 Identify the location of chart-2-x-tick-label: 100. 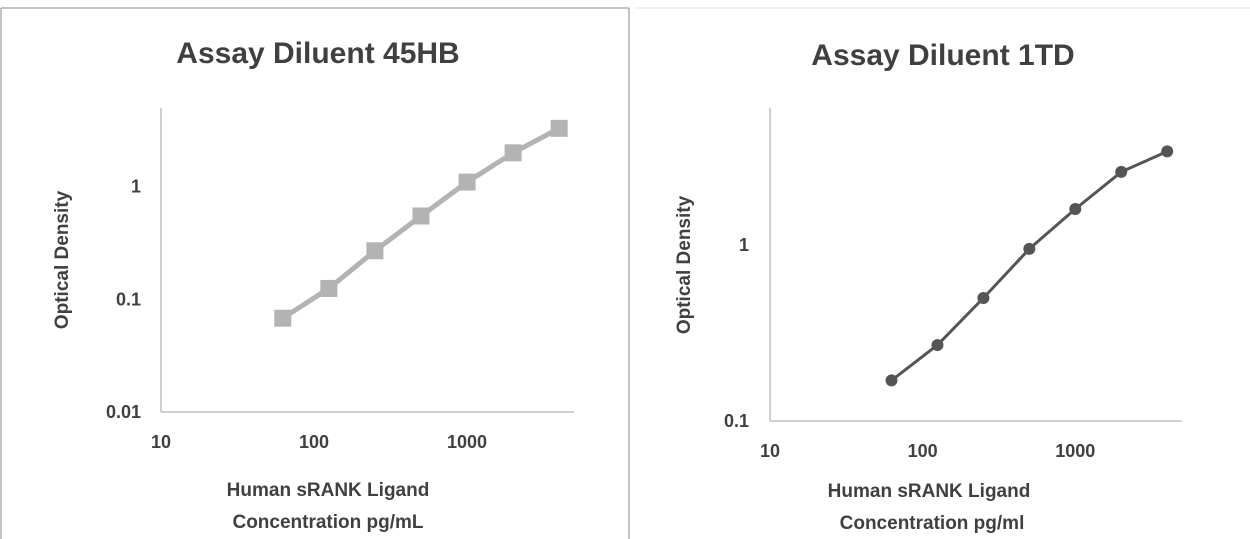
(923, 451).